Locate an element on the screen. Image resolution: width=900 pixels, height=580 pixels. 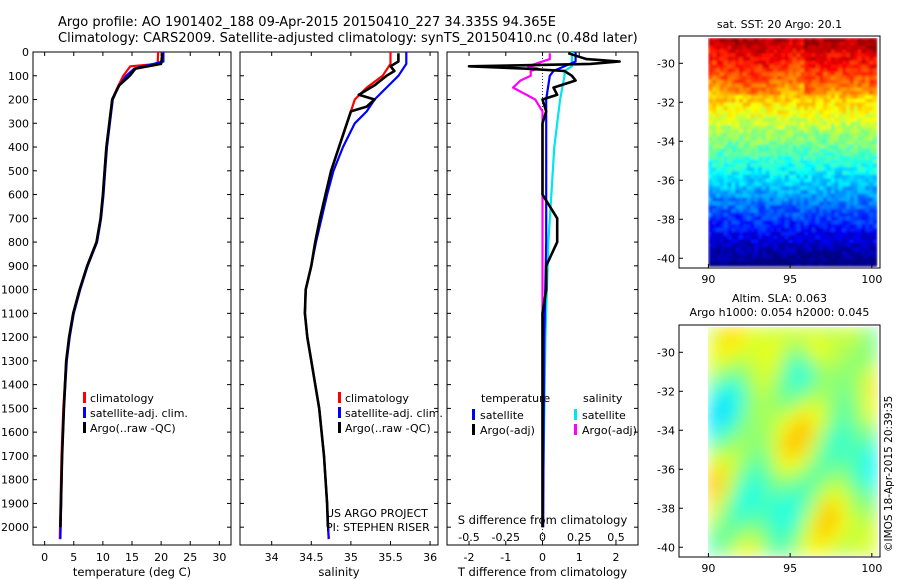
x-tick-label: 30 is located at coordinates (219, 557).